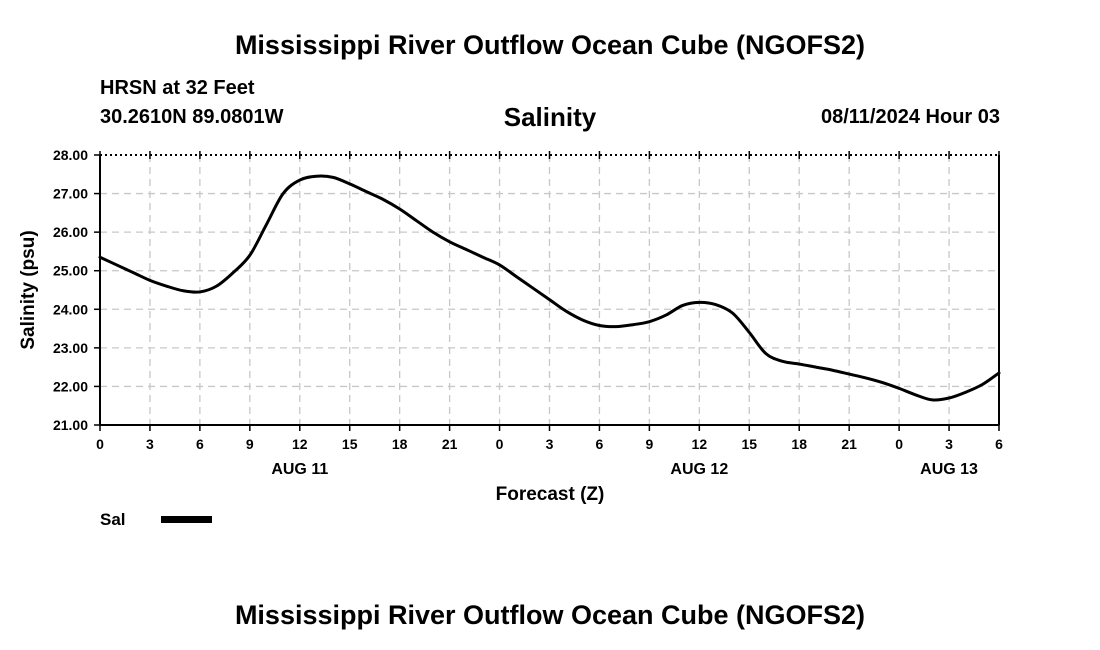 The width and height of the screenshot is (1100, 650). I want to click on x-day-label: AUG 13, so click(949, 469).